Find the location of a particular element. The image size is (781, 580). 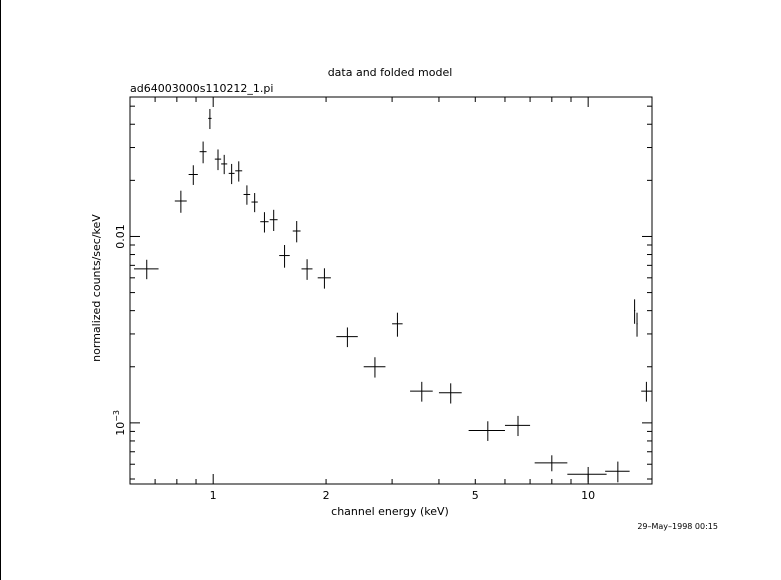

left-border is located at coordinates (0, 290).